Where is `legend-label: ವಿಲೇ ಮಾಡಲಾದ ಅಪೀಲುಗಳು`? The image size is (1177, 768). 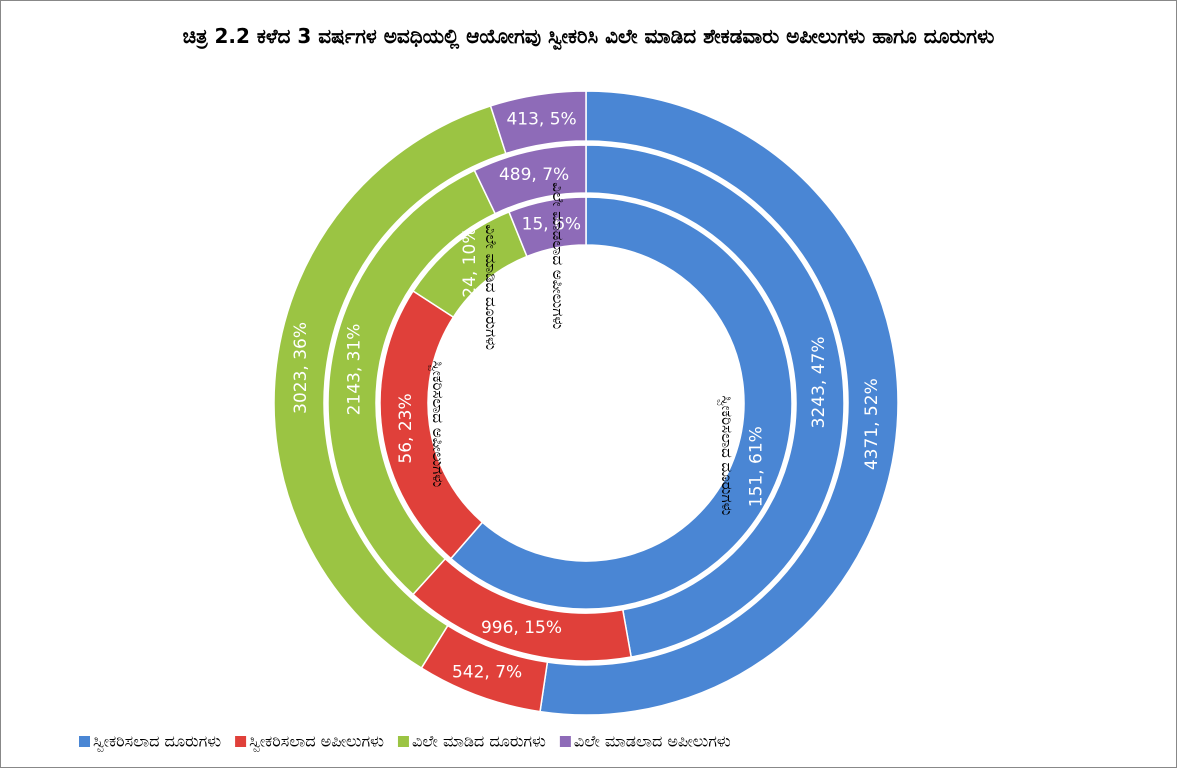 legend-label: ವಿಲೇ ಮಾಡಲಾದ ಅಪೀಲುಗಳು is located at coordinates (652, 741).